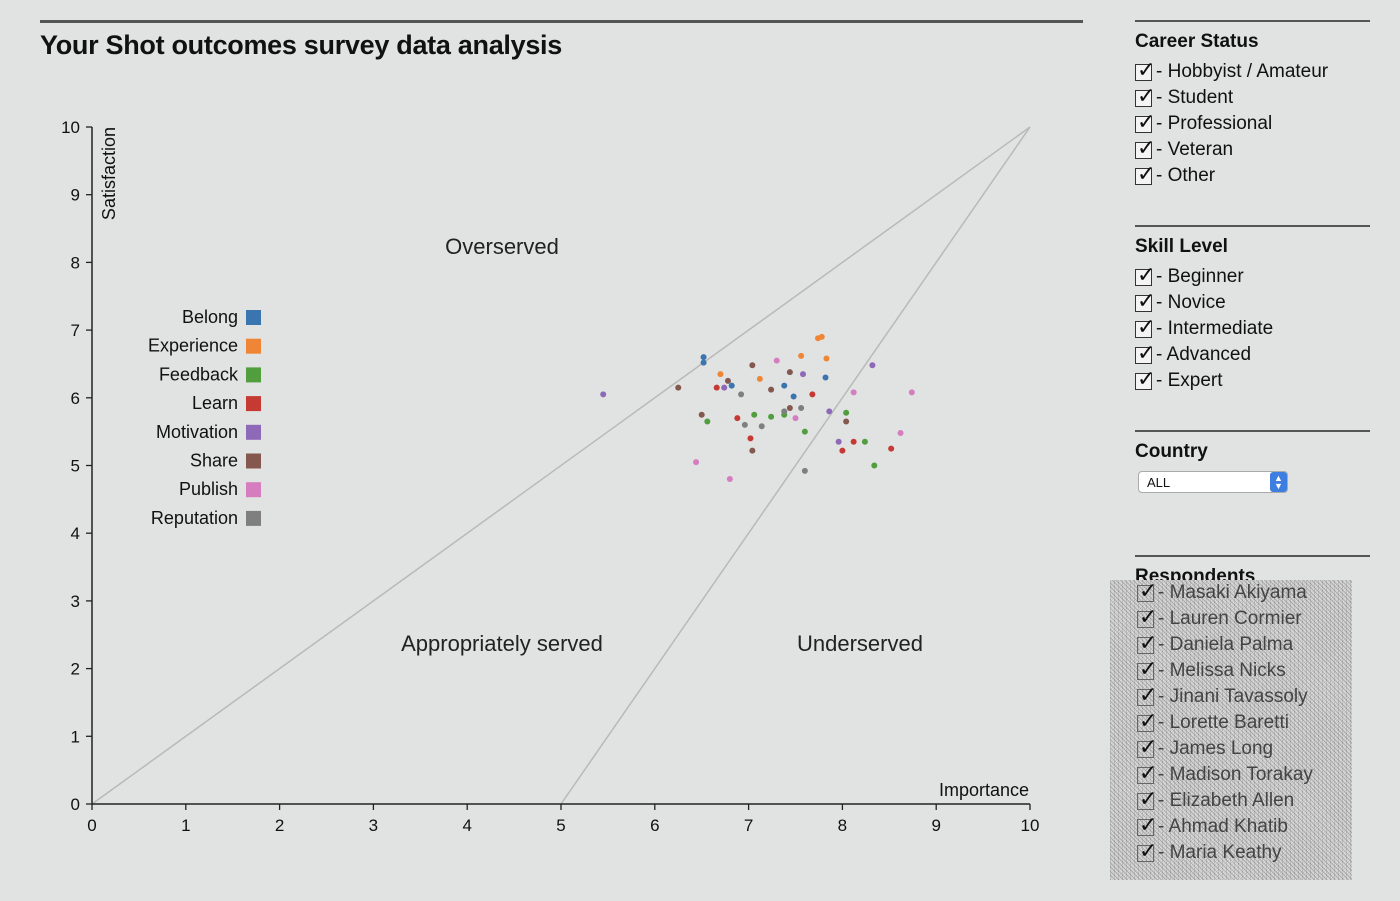  Describe the element at coordinates (1231, 593) in the screenshot. I see `checkbox-row: ✓ - Masaki Akiyama` at that location.